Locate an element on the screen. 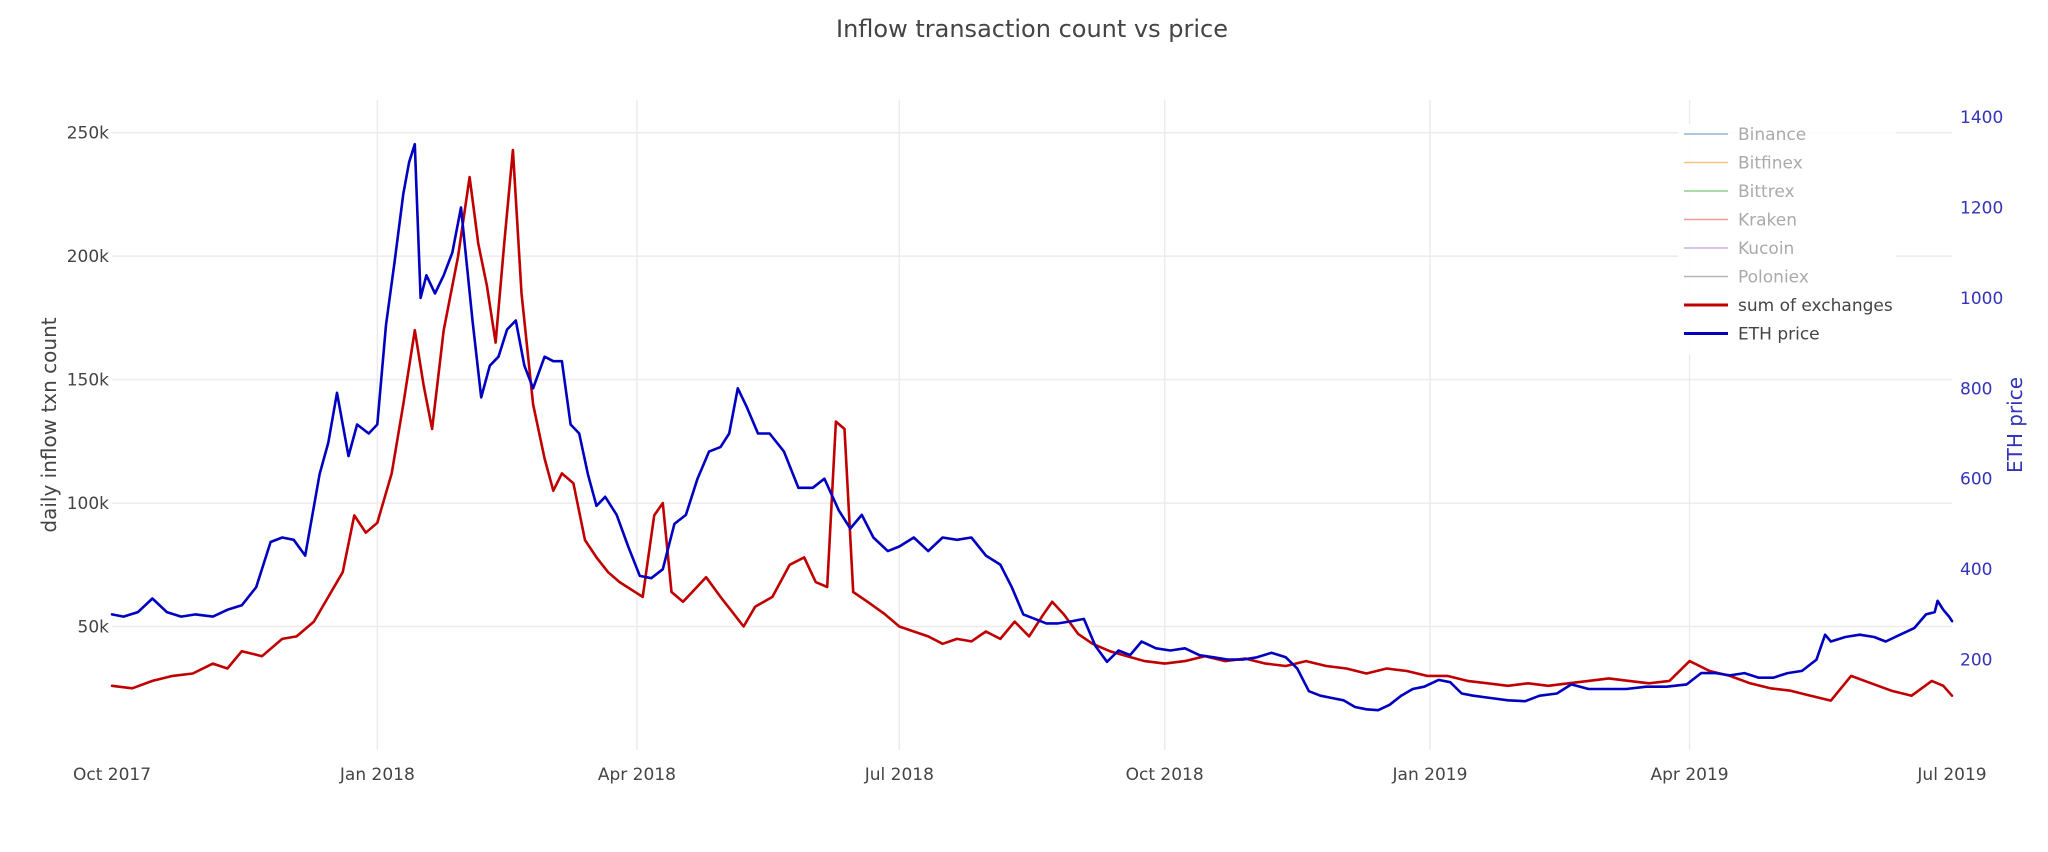 This screenshot has width=2048, height=852. legend-item: Binance is located at coordinates (1745, 135).